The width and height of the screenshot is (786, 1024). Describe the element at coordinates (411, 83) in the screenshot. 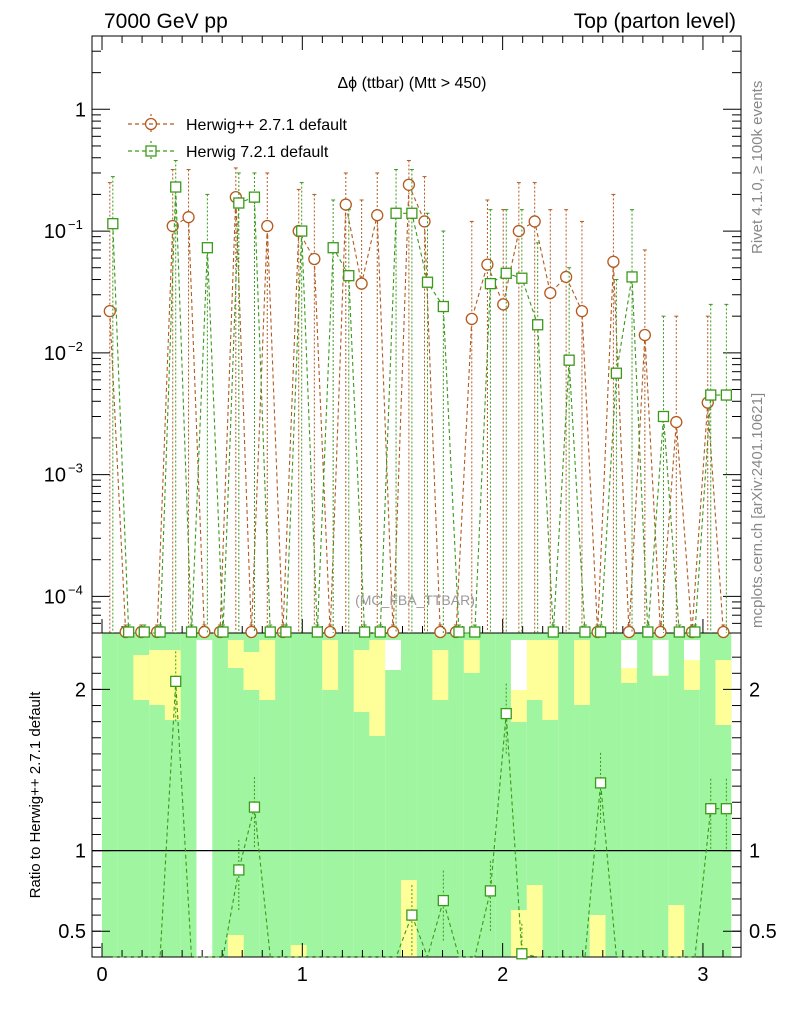

I see `plot-title: Δϕ (ttbar) (Mtt > 450)` at that location.